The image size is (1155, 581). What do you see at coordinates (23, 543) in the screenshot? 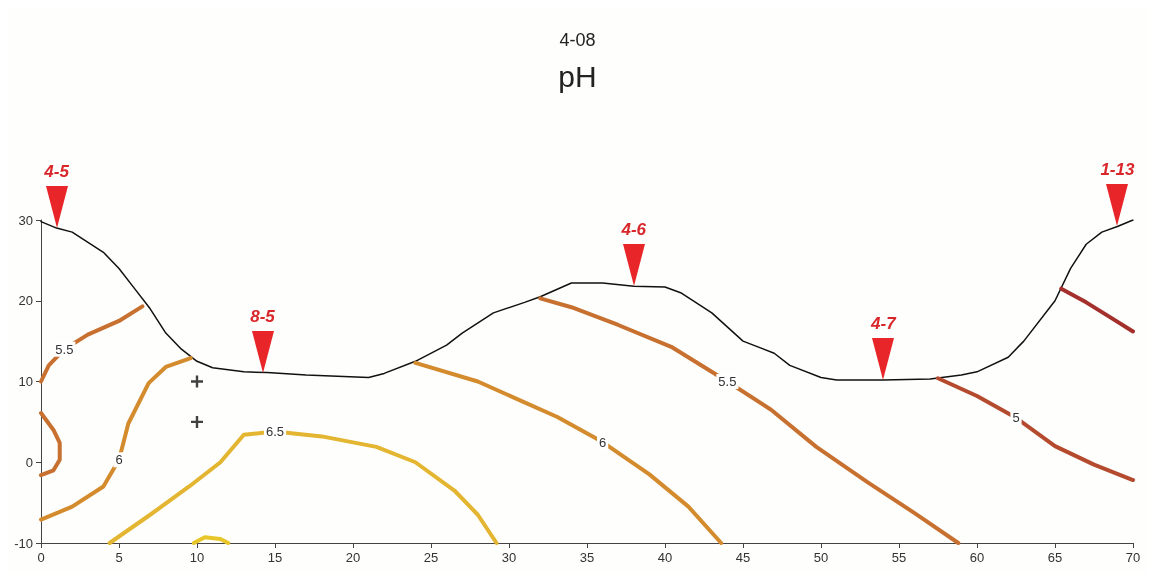
I see `y-tick-label: -10` at bounding box center [23, 543].